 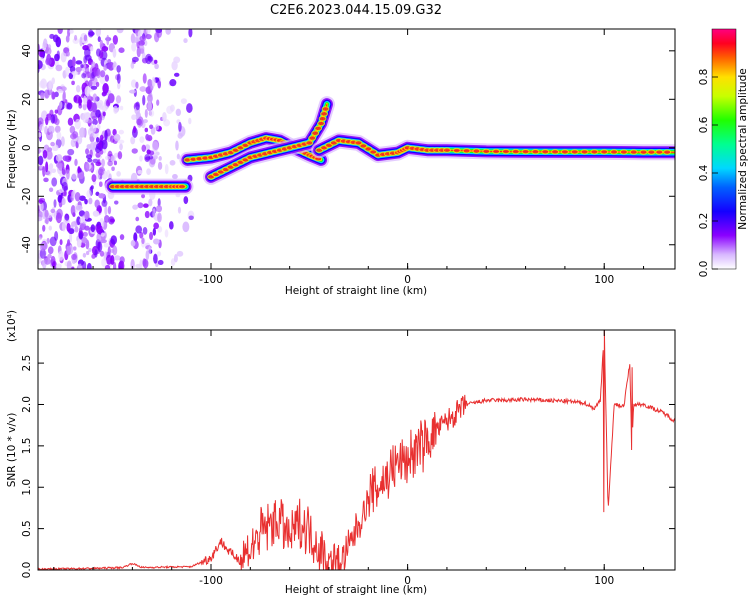 I want to click on figure-title: C2E6.2023.044.15.09.G32, so click(x=356, y=10).